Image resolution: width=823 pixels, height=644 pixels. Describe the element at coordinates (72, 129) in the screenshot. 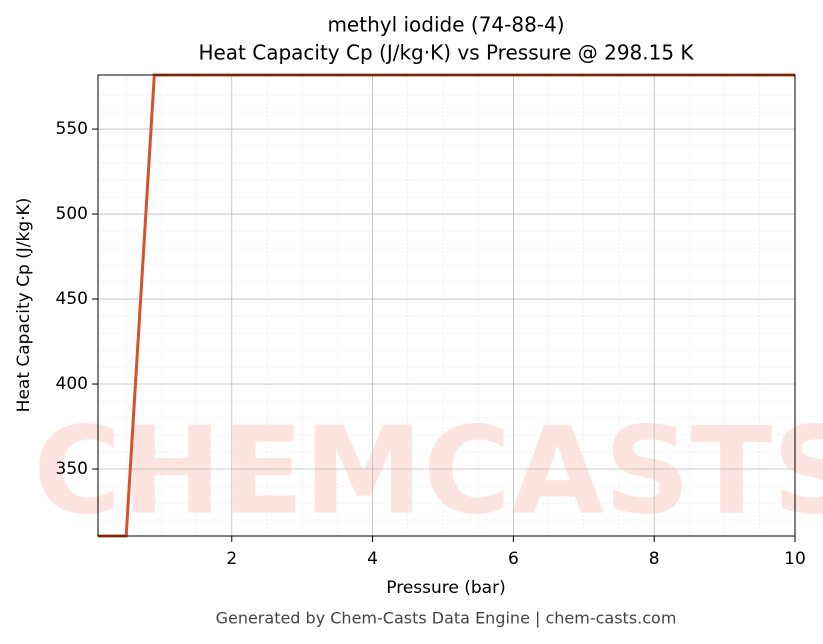

I see `y-tick-label: 550` at that location.